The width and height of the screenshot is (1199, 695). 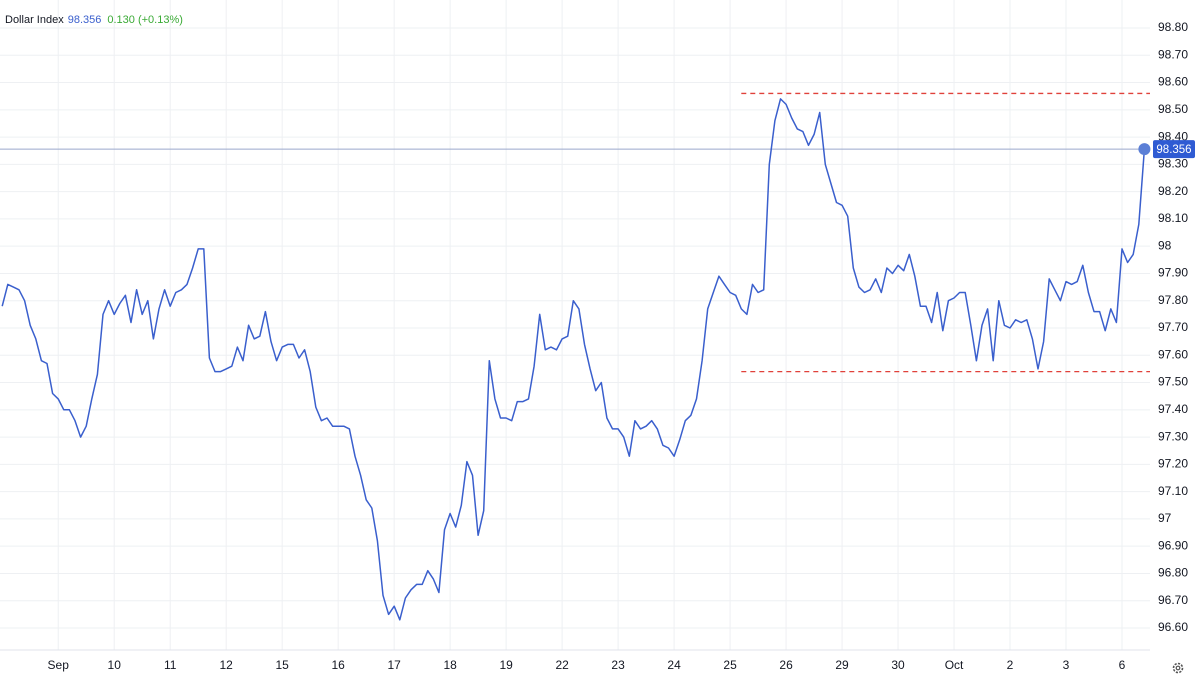 What do you see at coordinates (283, 665) in the screenshot?
I see `x-tick-label: 15` at bounding box center [283, 665].